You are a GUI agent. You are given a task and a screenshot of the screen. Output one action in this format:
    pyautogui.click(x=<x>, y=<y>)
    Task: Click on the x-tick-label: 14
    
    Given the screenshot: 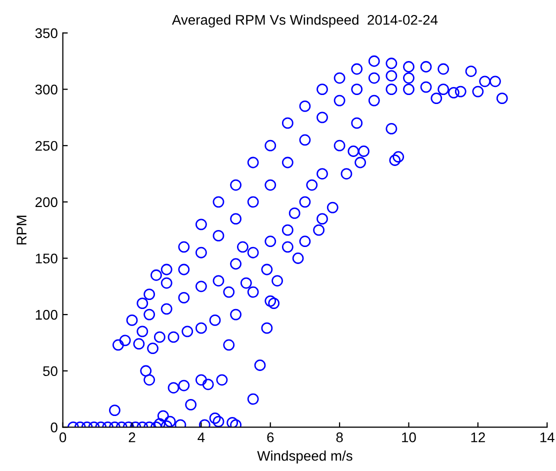 What is the action you would take?
    pyautogui.click(x=547, y=437)
    